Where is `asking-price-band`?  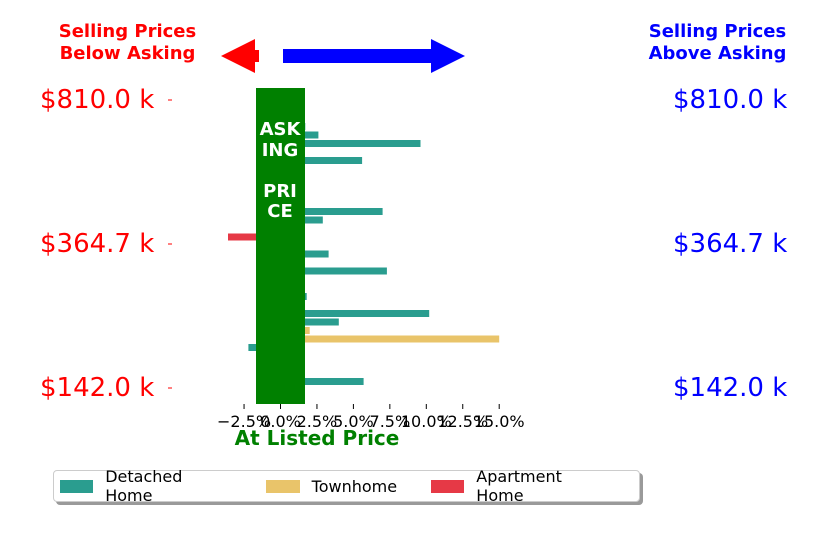
asking-price-band is located at coordinates (280, 246).